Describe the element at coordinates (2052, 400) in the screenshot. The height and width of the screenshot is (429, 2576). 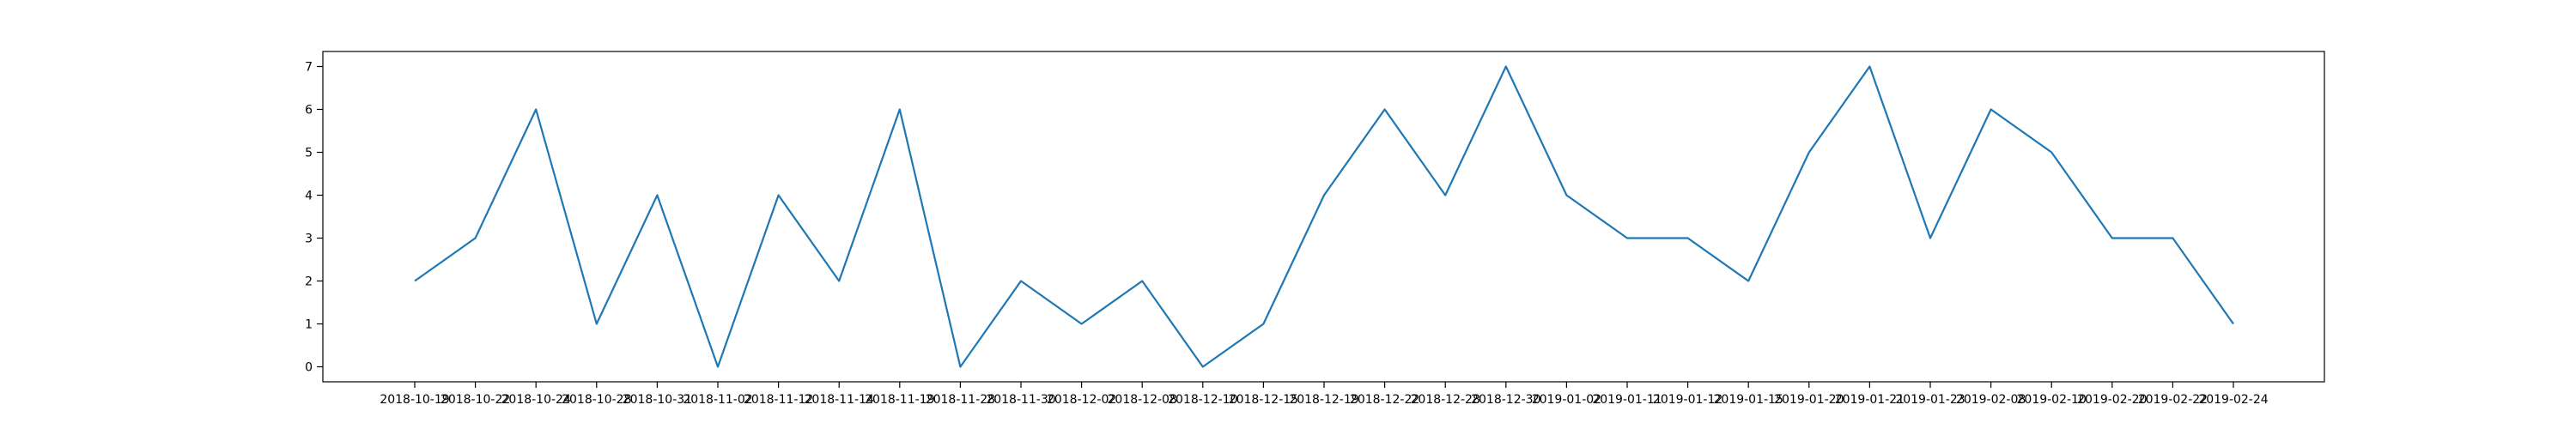
I see `x-tick-label: 2019-02-10` at that location.